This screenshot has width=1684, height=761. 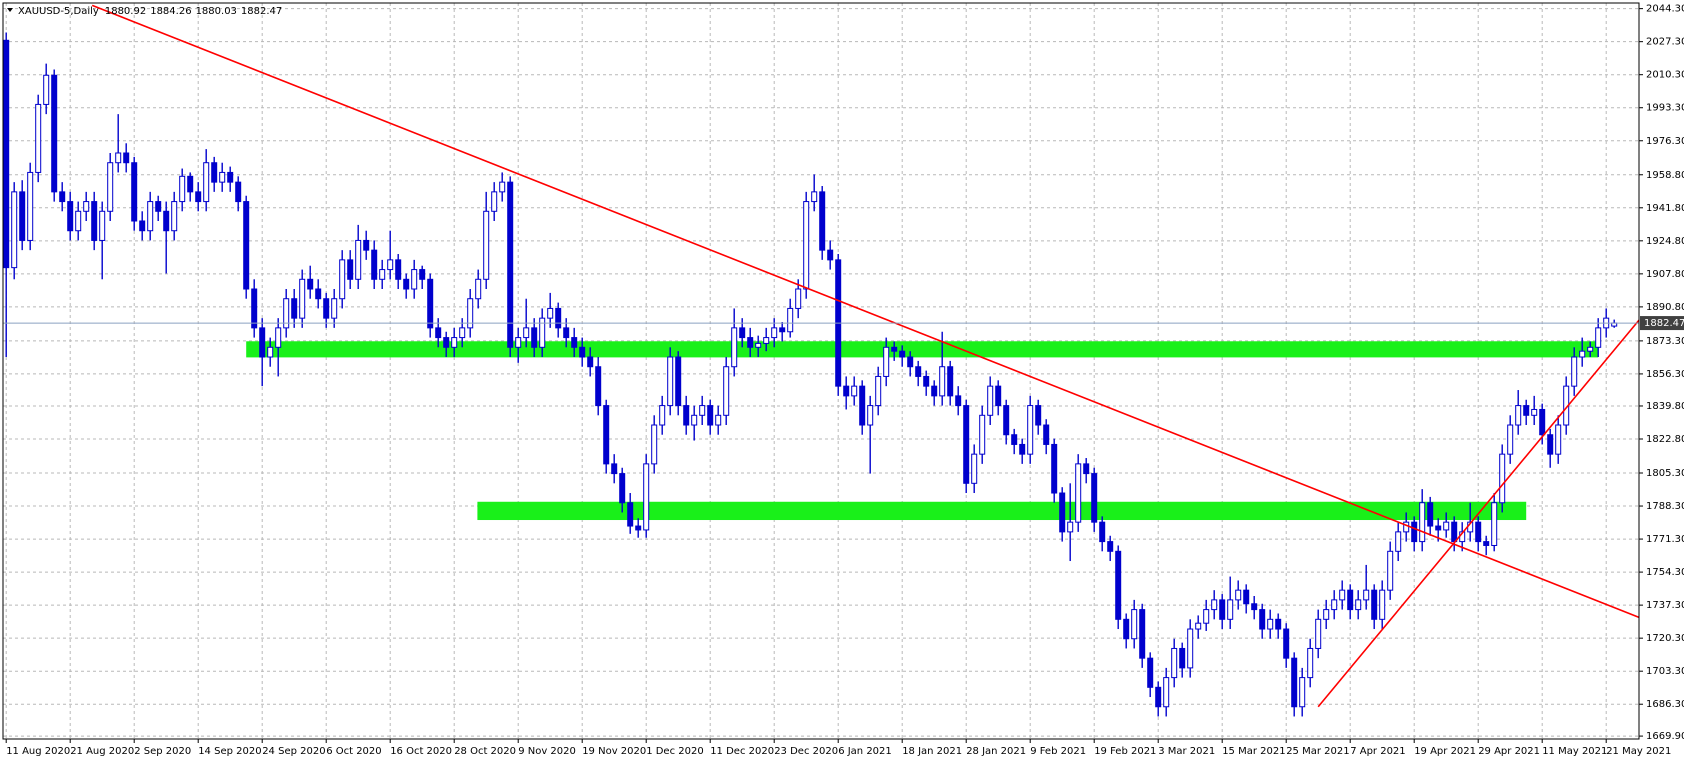 What do you see at coordinates (1665, 704) in the screenshot?
I see `y-tick-label: 1686.30` at bounding box center [1665, 704].